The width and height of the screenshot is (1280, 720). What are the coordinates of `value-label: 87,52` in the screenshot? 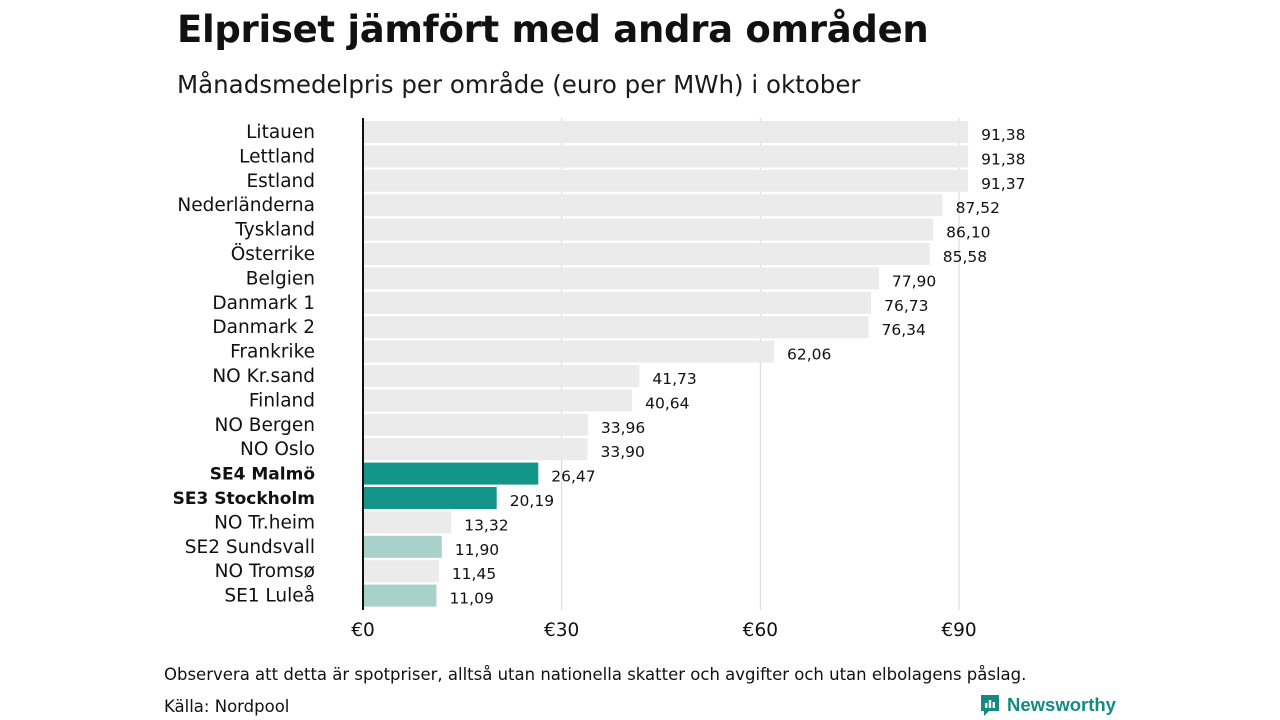 It's located at (978, 208).